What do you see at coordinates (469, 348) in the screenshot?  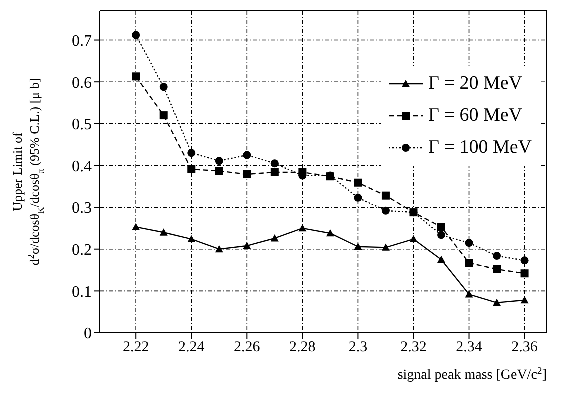 I see `x-tick-label: 2.34` at bounding box center [469, 348].